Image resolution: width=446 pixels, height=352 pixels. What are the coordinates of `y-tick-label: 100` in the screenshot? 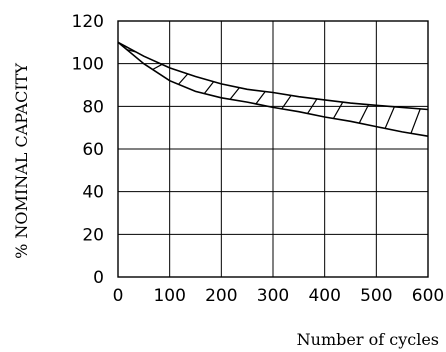 It's located at (88, 65).